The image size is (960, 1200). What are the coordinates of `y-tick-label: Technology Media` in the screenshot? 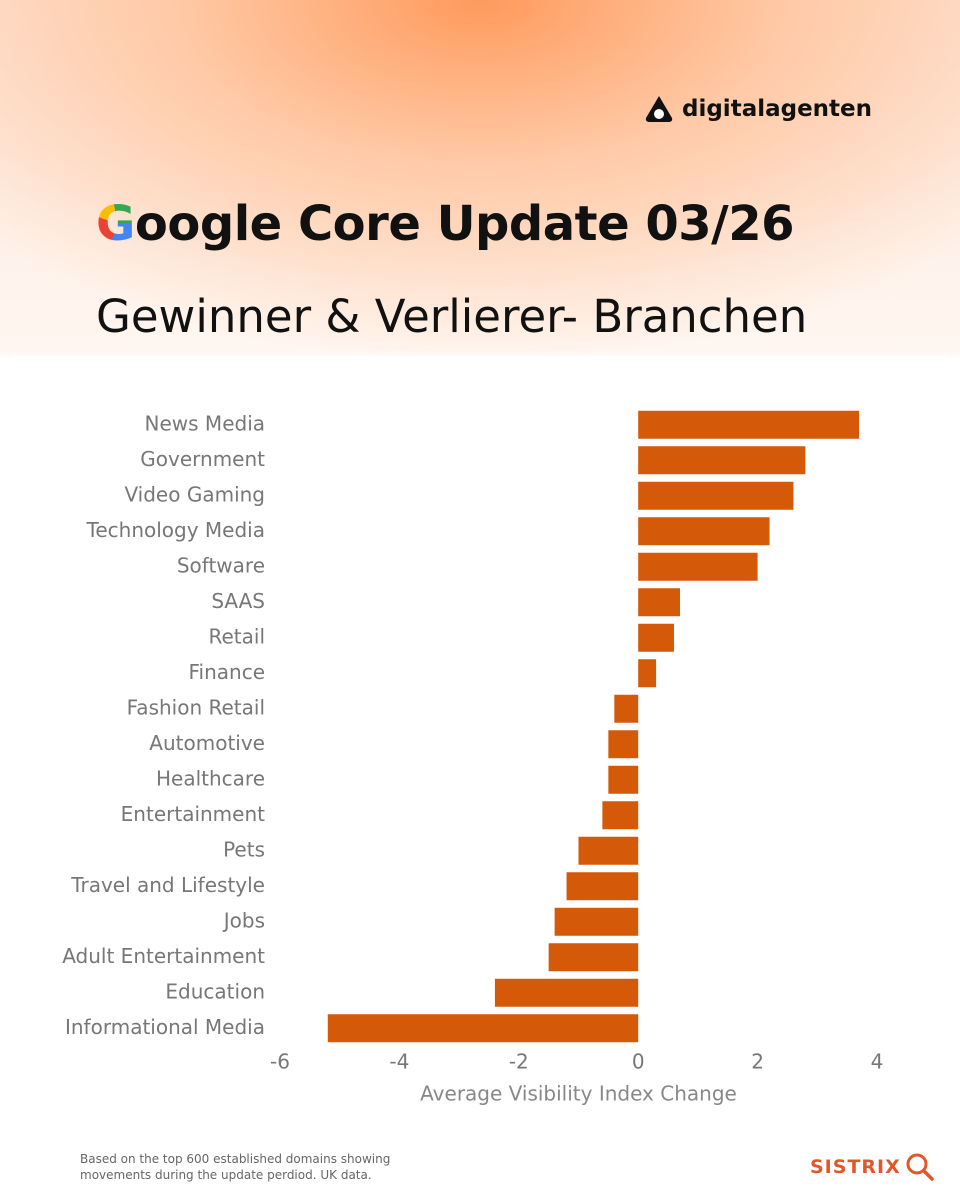 It's located at (175, 530).